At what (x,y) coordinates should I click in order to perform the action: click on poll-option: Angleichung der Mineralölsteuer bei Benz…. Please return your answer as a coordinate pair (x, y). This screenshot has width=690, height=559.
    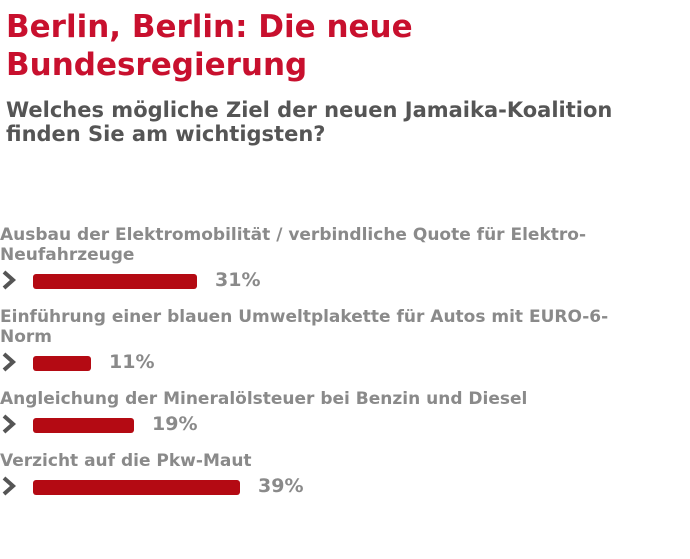
    Looking at the image, I should click on (340, 414).